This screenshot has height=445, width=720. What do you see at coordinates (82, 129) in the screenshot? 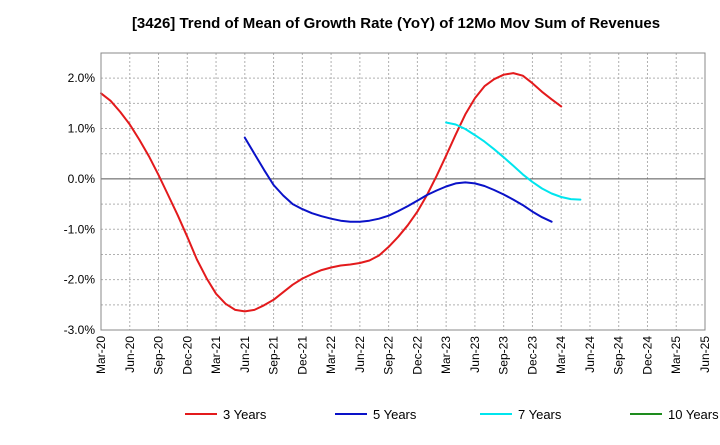
I see `y-tick-label: 1.0%` at bounding box center [82, 129].